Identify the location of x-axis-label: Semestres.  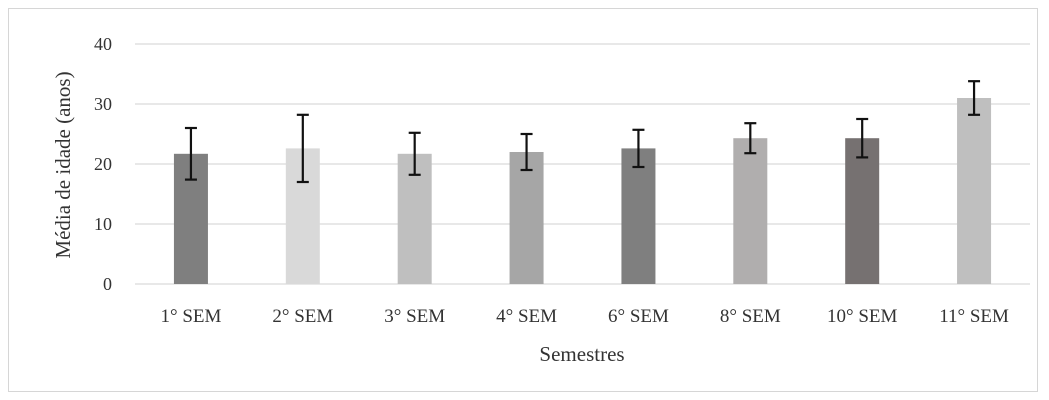
(581, 354).